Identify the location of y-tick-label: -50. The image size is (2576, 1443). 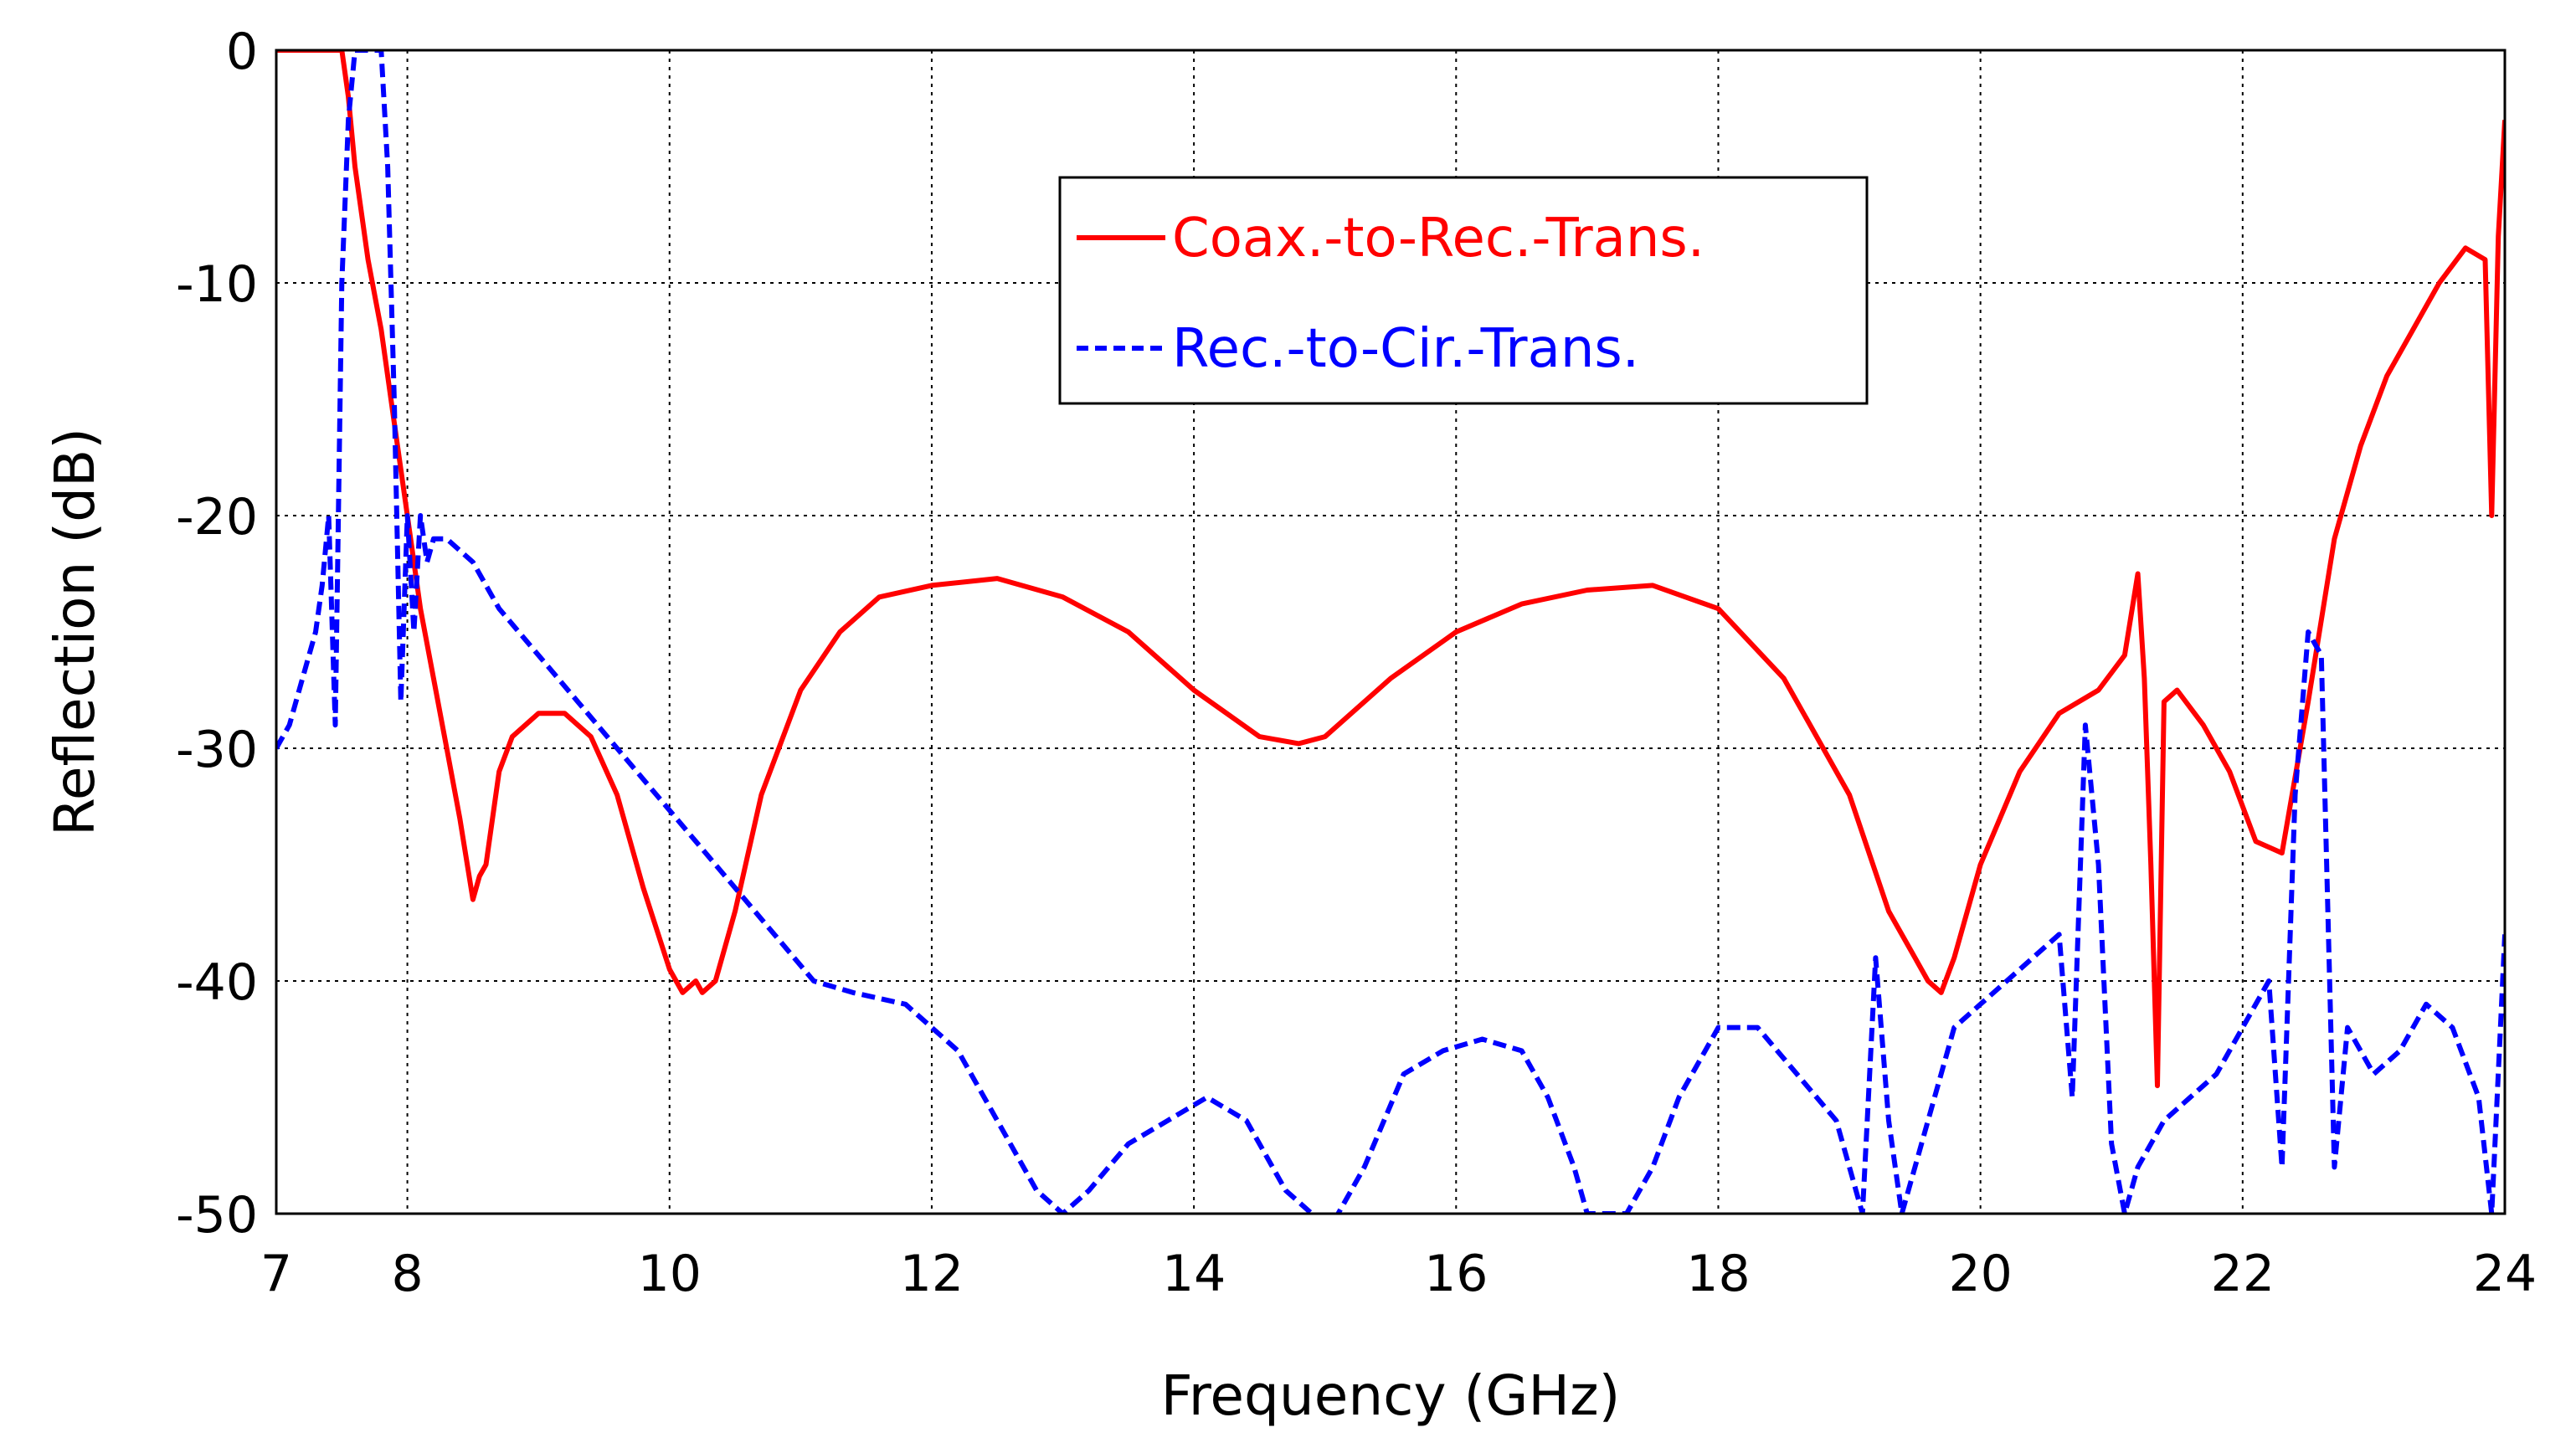
(217, 1215).